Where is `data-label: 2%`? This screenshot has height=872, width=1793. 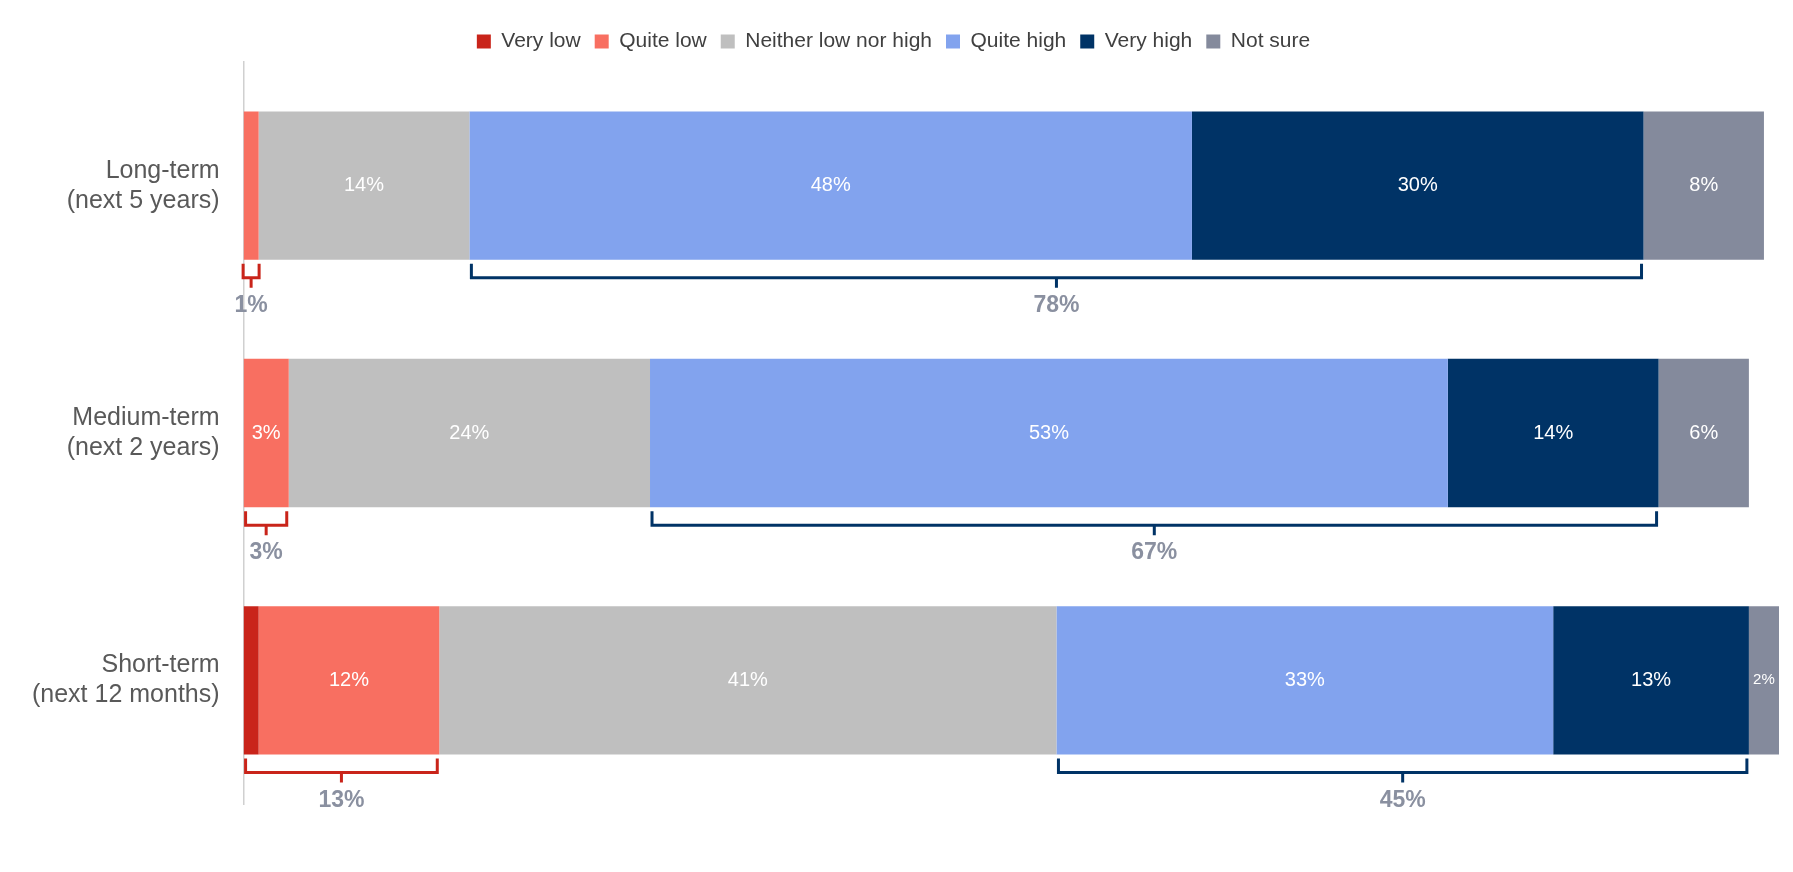 data-label: 2% is located at coordinates (1764, 679).